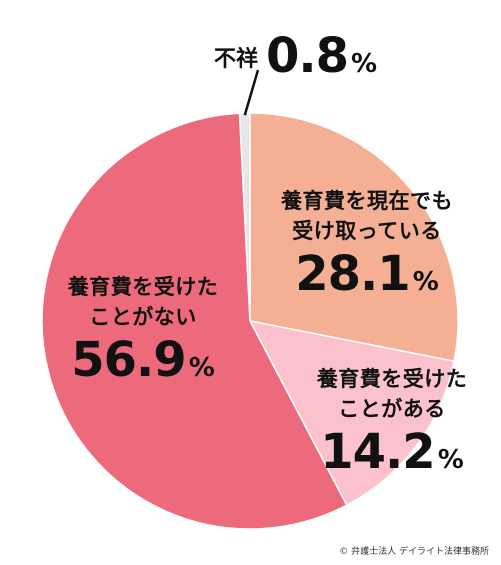  I want to click on slice-percent: 56.9%, so click(143, 360).